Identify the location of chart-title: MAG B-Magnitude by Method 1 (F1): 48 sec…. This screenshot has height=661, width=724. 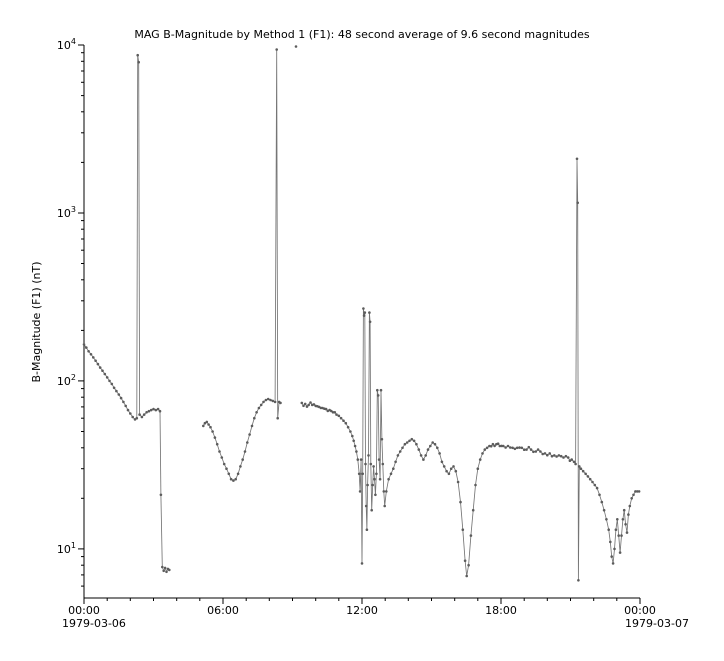
(362, 34).